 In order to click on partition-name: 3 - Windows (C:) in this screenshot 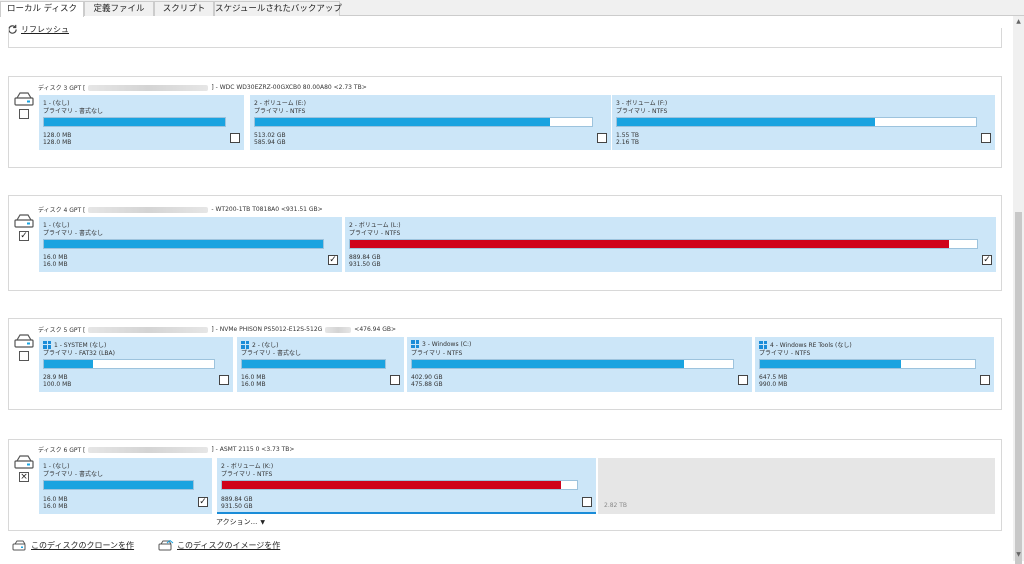, I will do `click(441, 344)`.